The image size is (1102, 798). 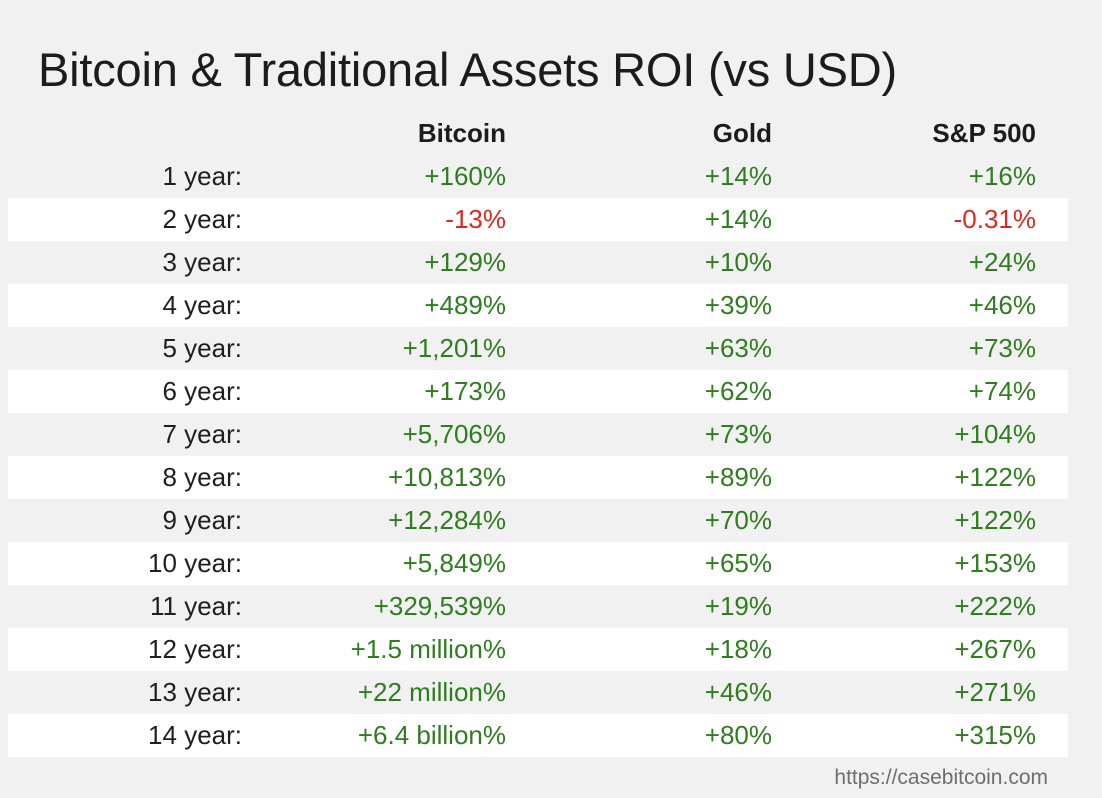 I want to click on sp500-roi-cell: +16%, so click(x=1002, y=176).